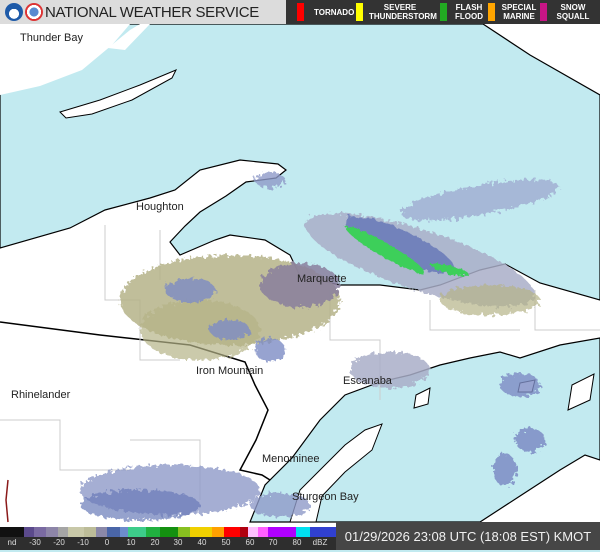 This screenshot has width=600, height=552. I want to click on legend-special-marine: SPECIAL MARINE, so click(512, 12).